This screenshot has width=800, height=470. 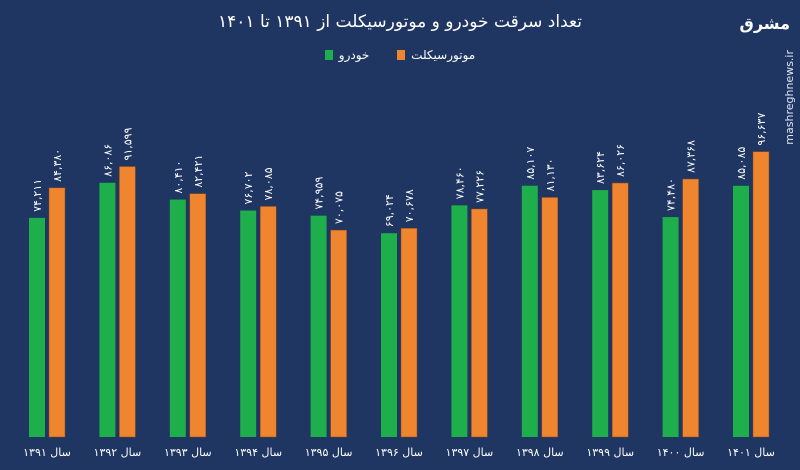 What do you see at coordinates (409, 205) in the screenshot?
I see `data-label: ۷۰,۶۷۸` at bounding box center [409, 205].